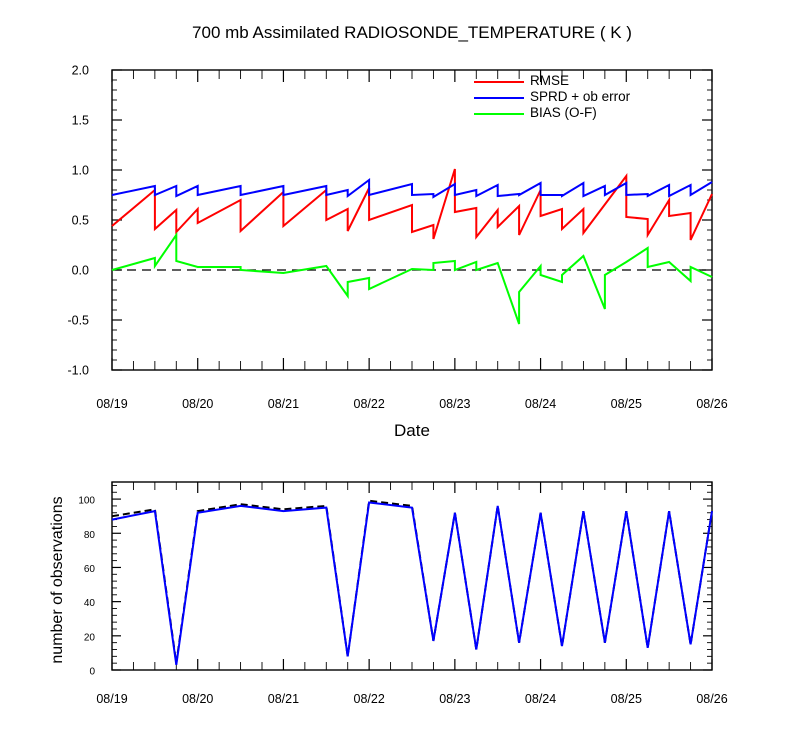  What do you see at coordinates (540, 699) in the screenshot?
I see `bottom-x-tick-label: 08/24` at bounding box center [540, 699].